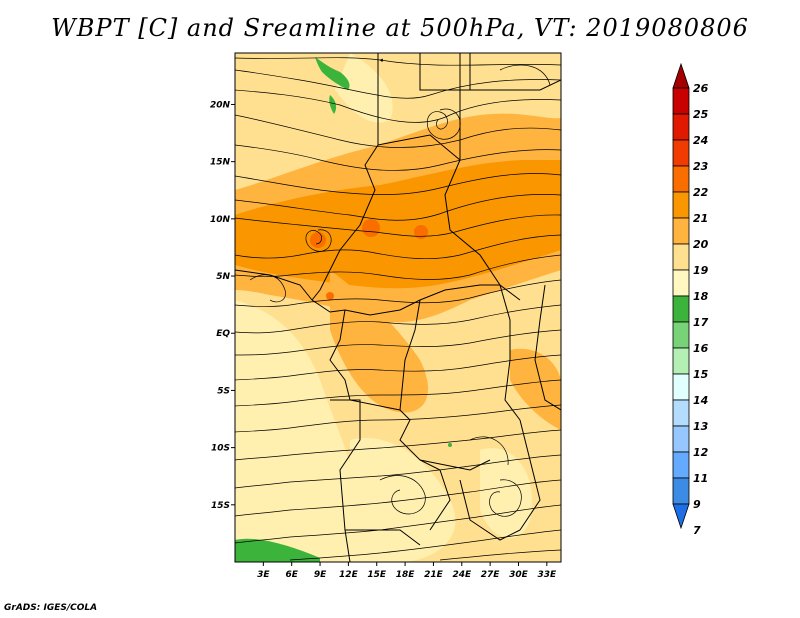  What do you see at coordinates (701, 270) in the screenshot?
I see `colorbar-label: 19` at bounding box center [701, 270].